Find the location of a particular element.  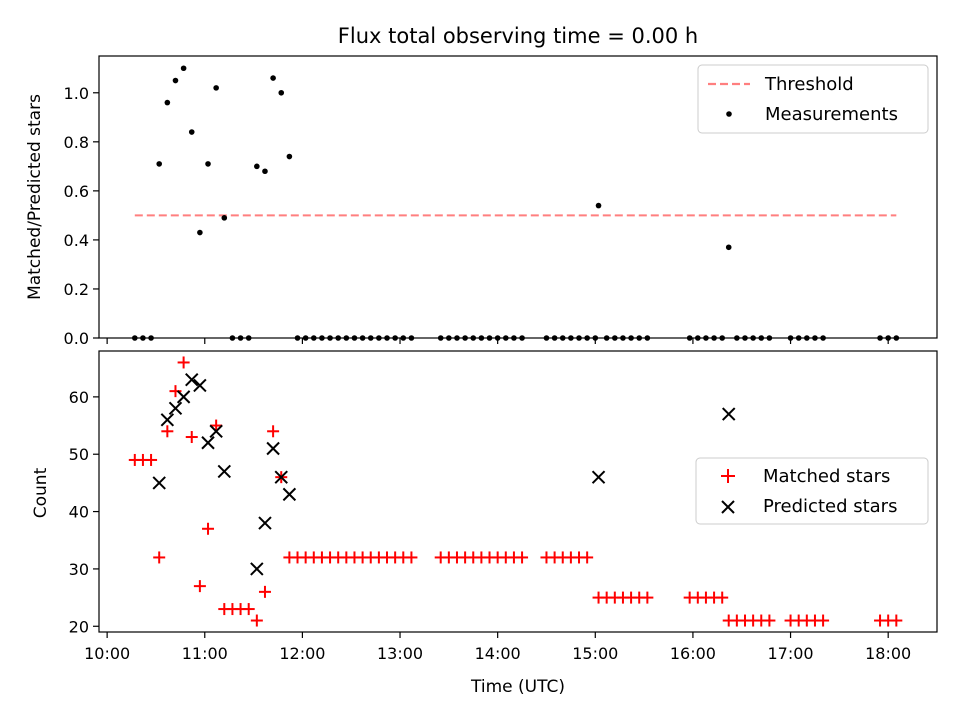

bottom-xtick-label: 13:00 is located at coordinates (400, 653).